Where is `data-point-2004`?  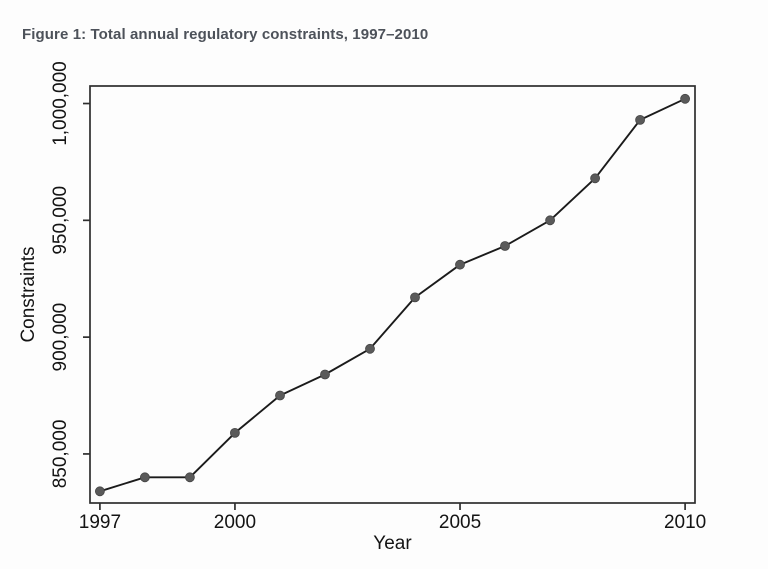 data-point-2004 is located at coordinates (415, 297).